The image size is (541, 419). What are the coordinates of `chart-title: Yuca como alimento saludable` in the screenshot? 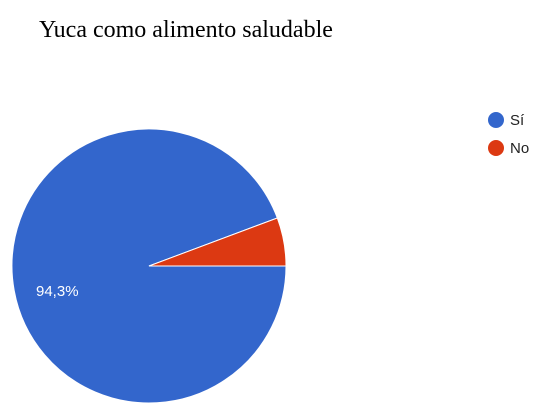 It's located at (186, 30).